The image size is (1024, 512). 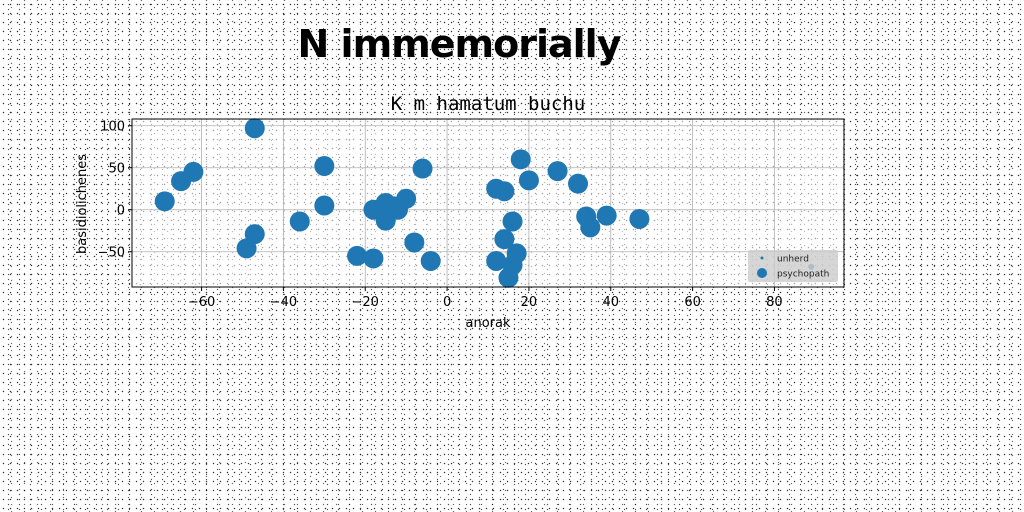 I want to click on y-tick-label: 0, so click(x=121, y=211).